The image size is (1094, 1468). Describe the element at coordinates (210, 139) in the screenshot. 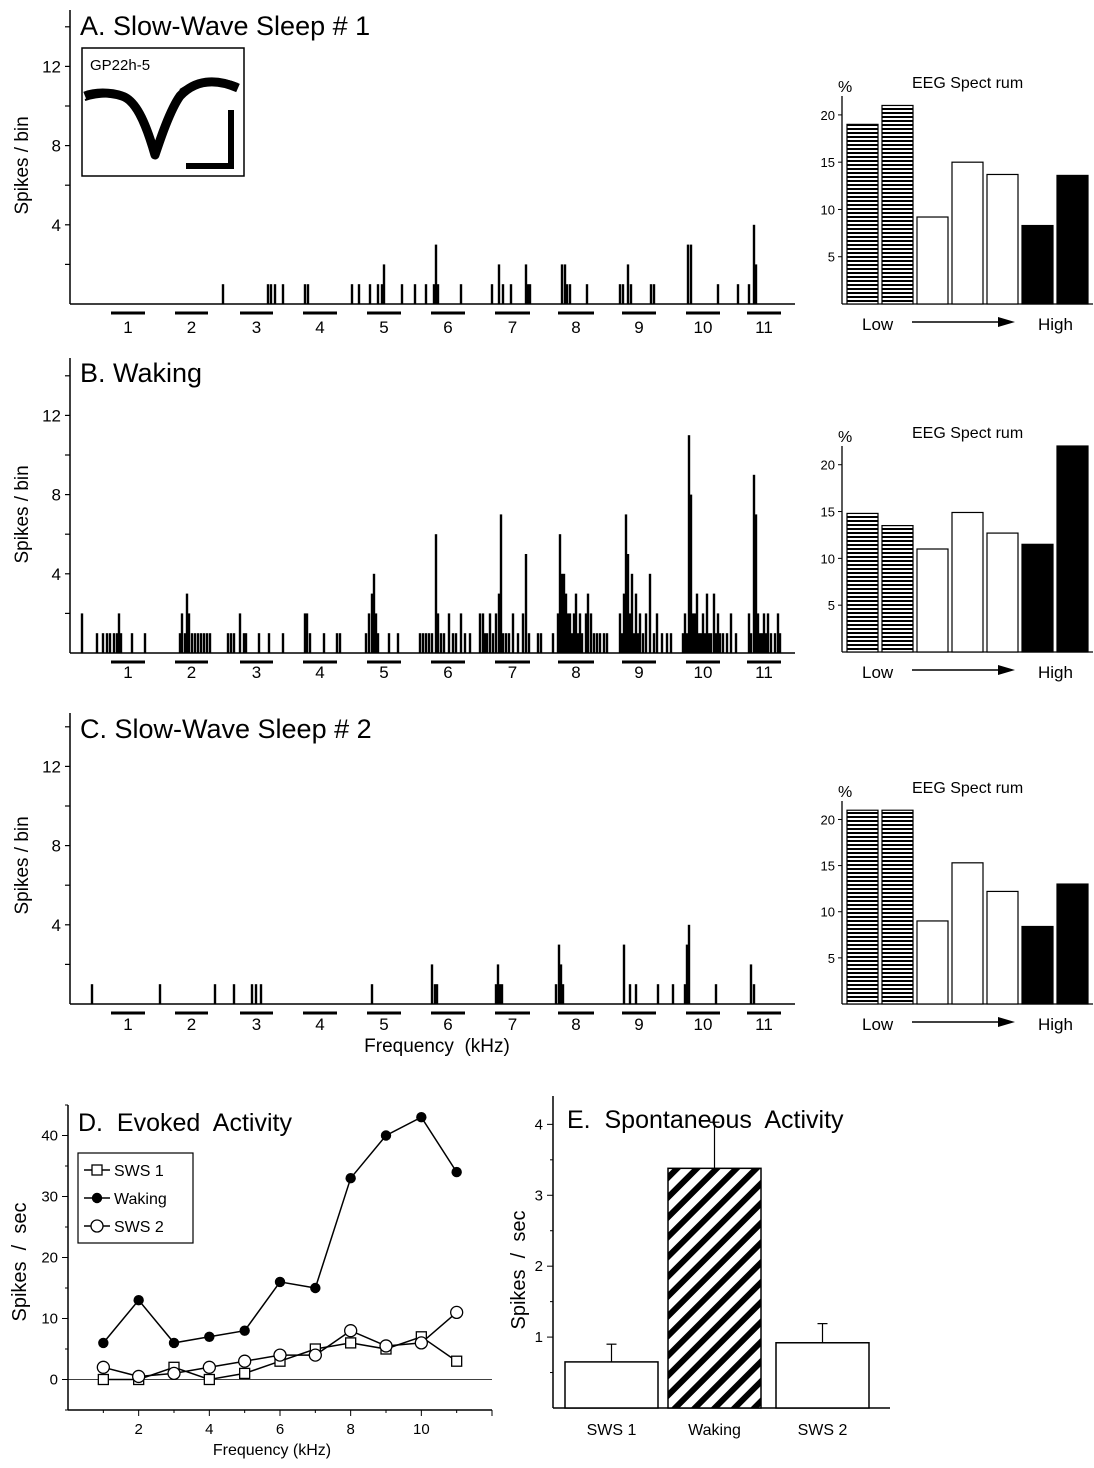

I see `scale-bar` at that location.